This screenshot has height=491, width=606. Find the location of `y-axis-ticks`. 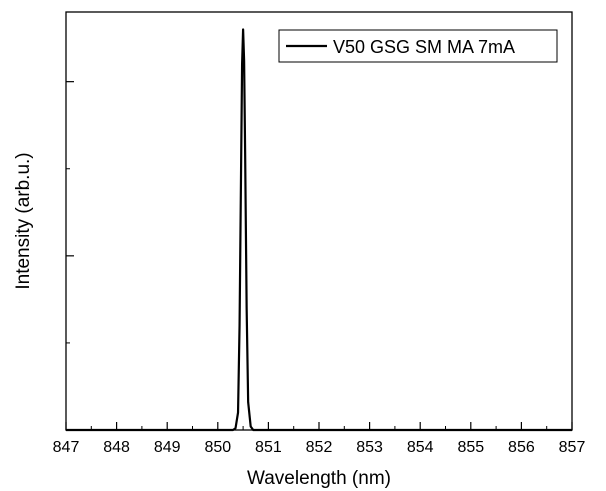

y-axis-ticks is located at coordinates (70, 256).